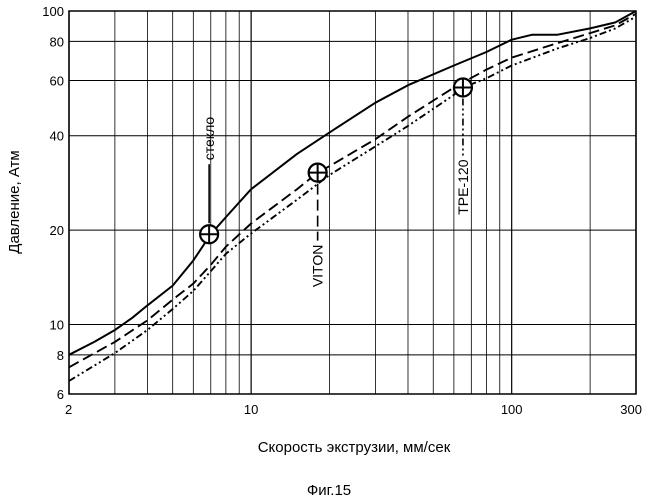  Describe the element at coordinates (318, 266) in the screenshot. I see `series-label-1: VITON` at that location.